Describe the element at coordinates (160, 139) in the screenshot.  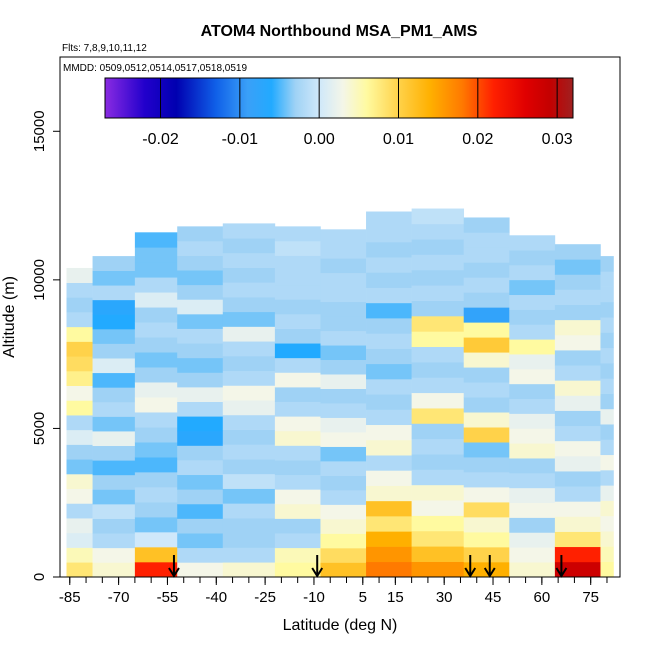
I see `colorbar-tick-label: -0.02` at that location.